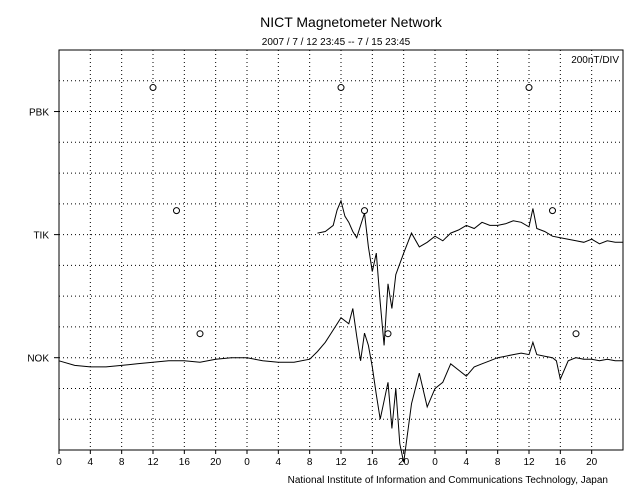 The width and height of the screenshot is (640, 500). I want to click on station-label-pbk: PBK, so click(39, 113).